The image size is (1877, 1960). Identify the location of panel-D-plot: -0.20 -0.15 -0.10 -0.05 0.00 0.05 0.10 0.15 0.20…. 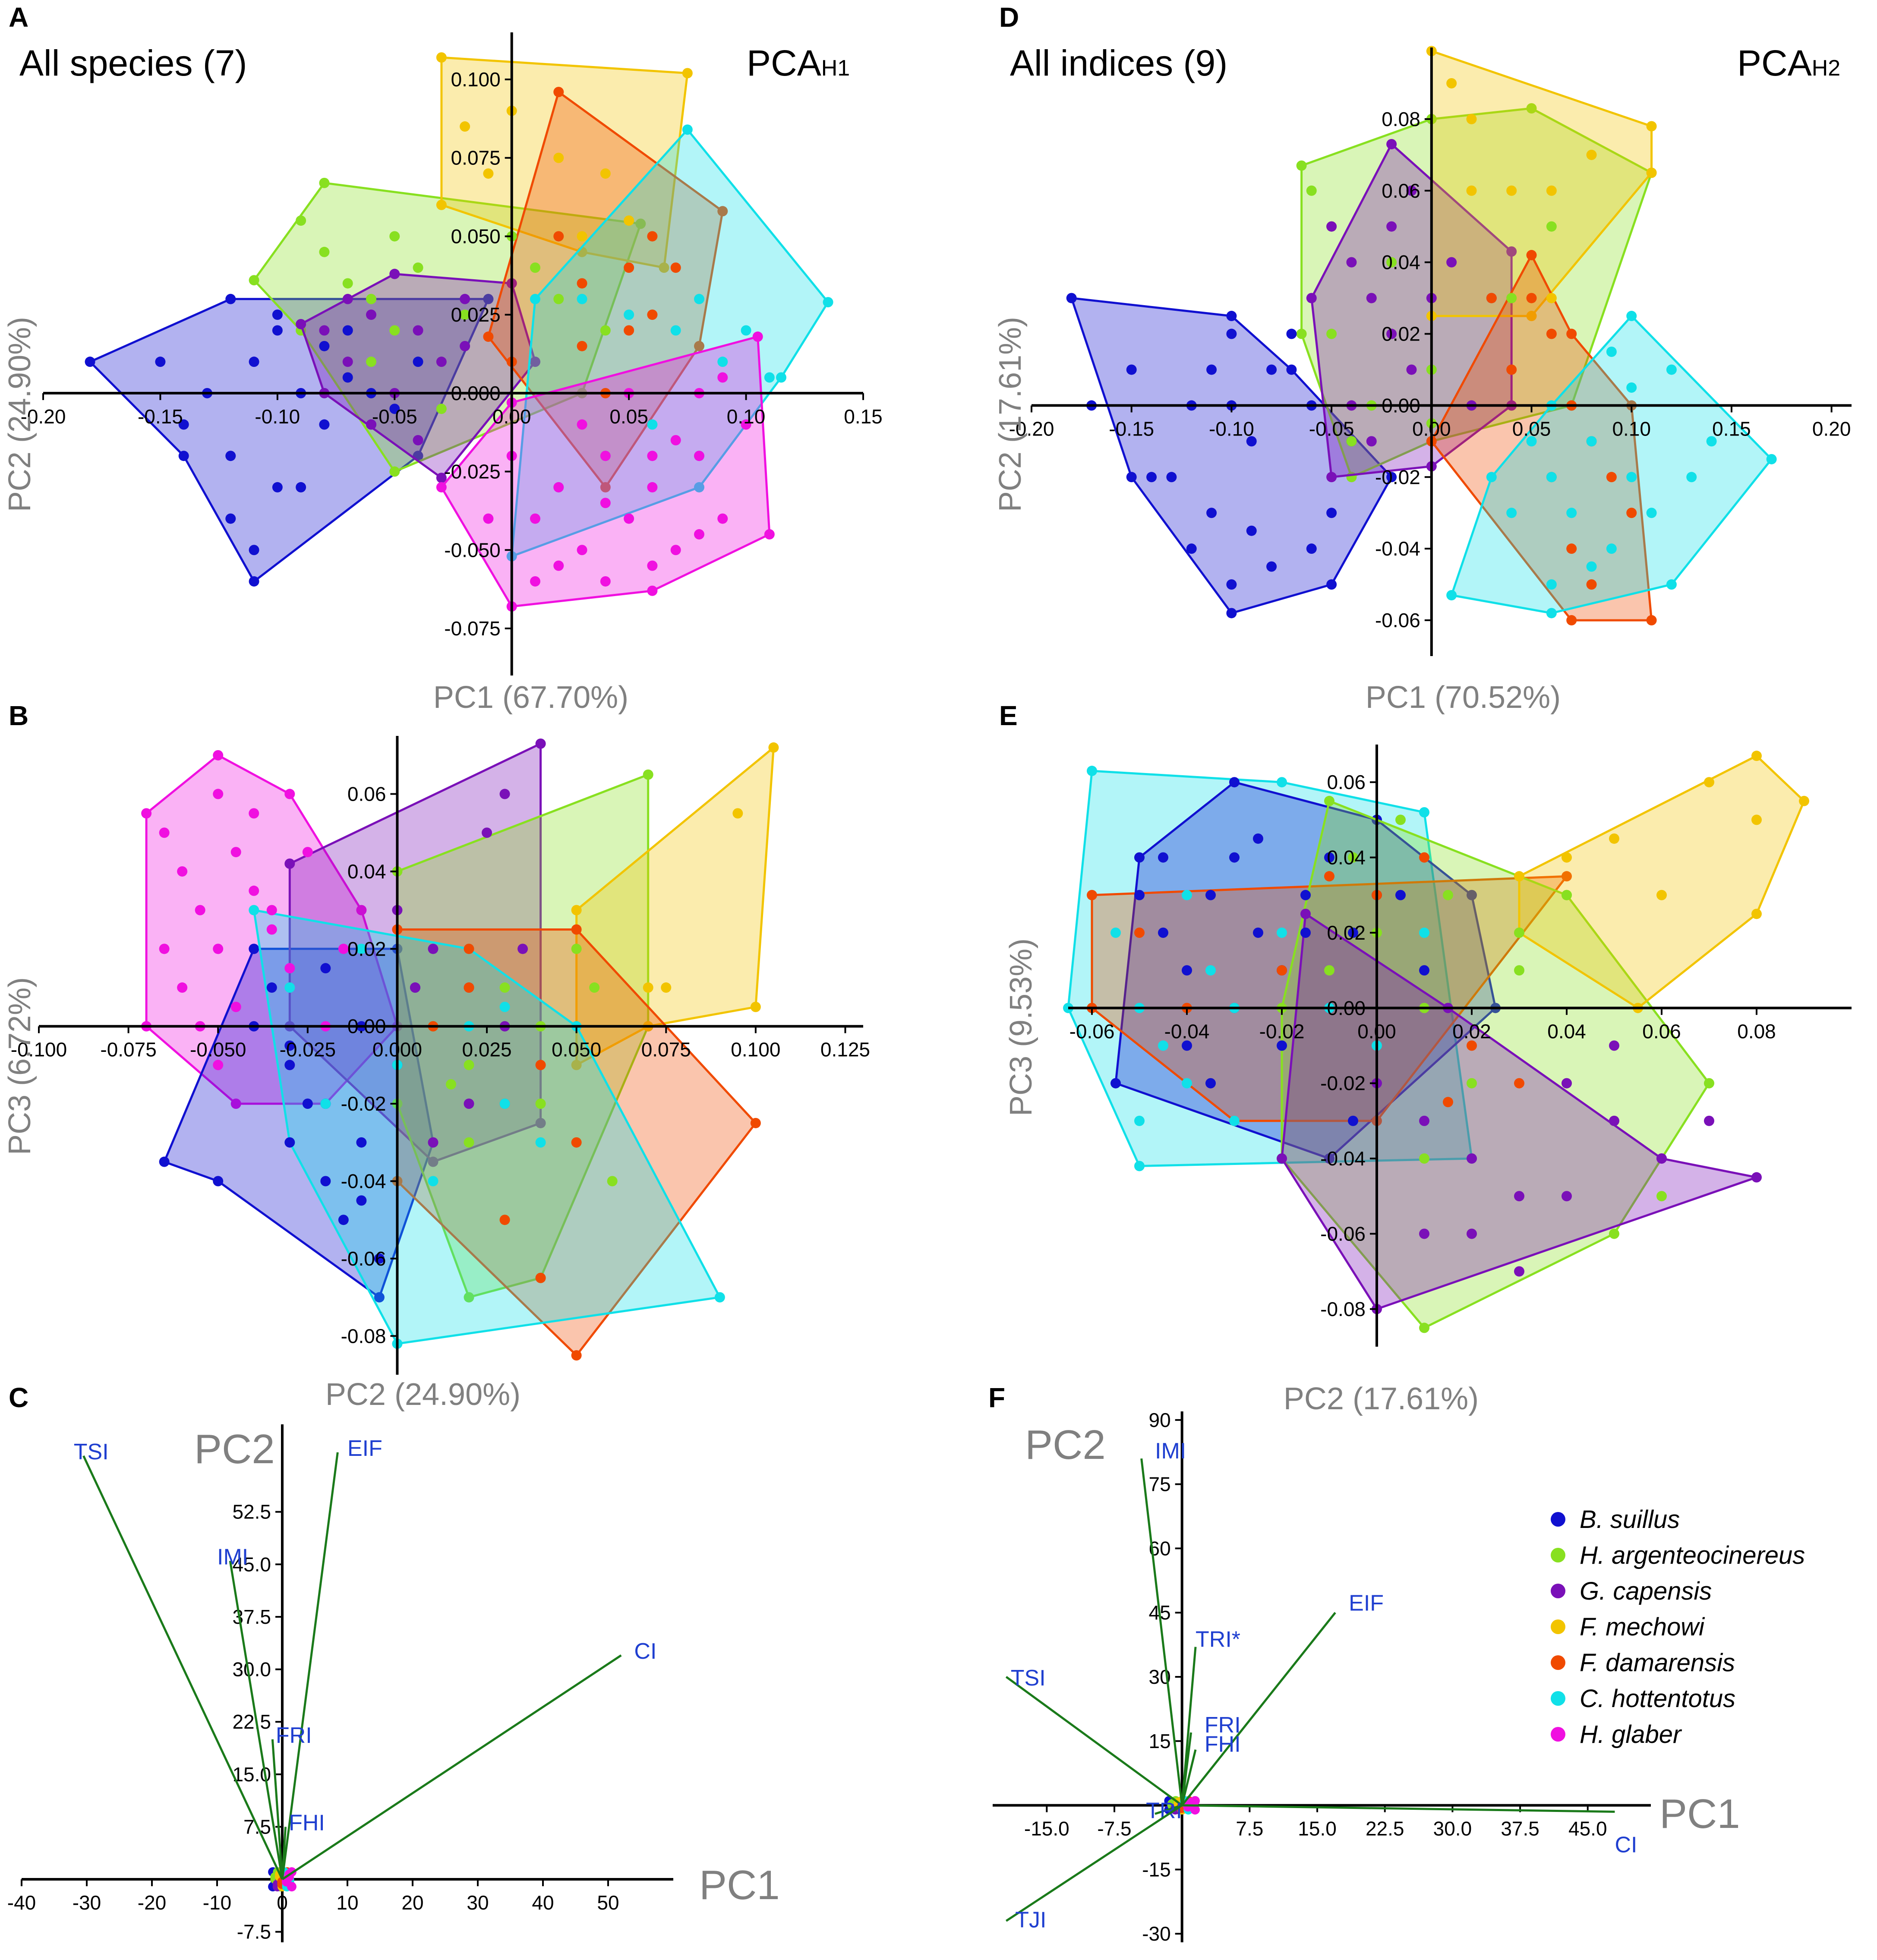
(1430, 351).